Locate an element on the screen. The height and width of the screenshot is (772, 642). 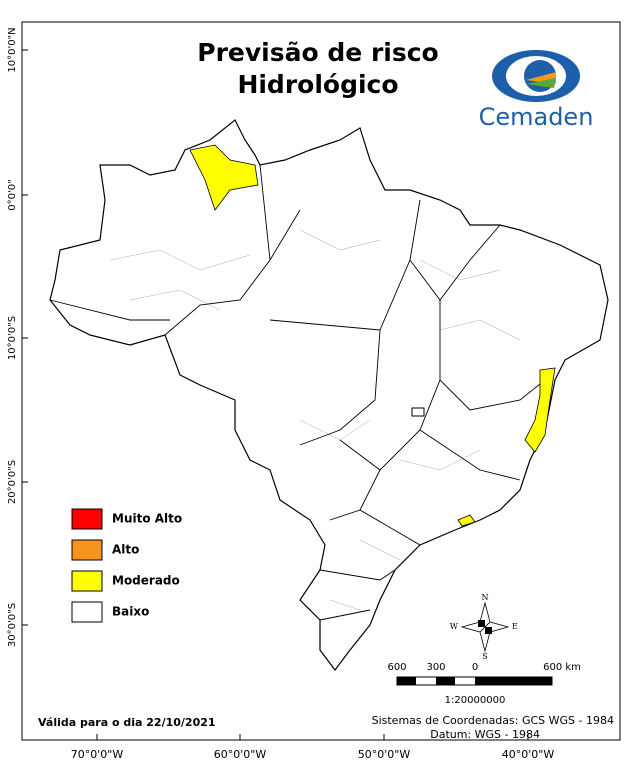
logo: Cemaden is located at coordinates (536, 90).